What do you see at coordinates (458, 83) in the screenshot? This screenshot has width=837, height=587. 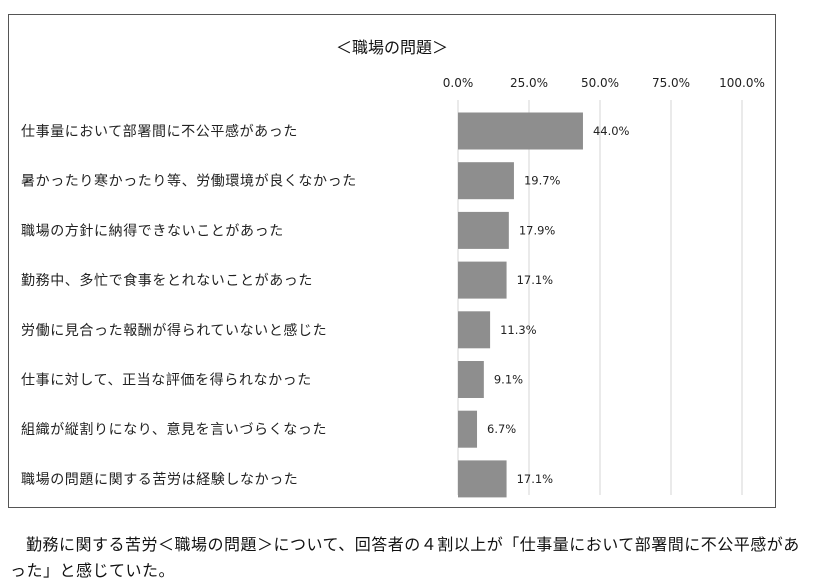 I see `x-tick-label: 0.0%` at bounding box center [458, 83].